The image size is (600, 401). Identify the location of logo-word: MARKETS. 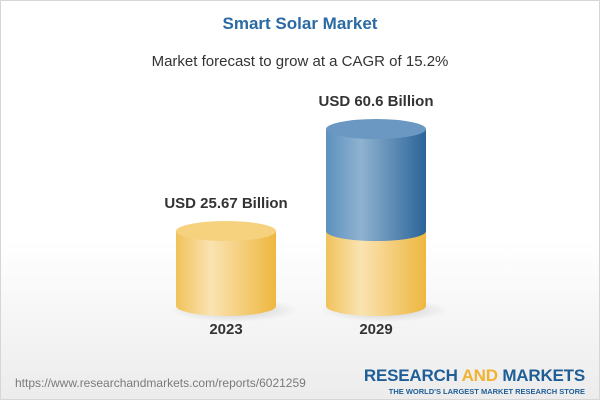
(541, 375).